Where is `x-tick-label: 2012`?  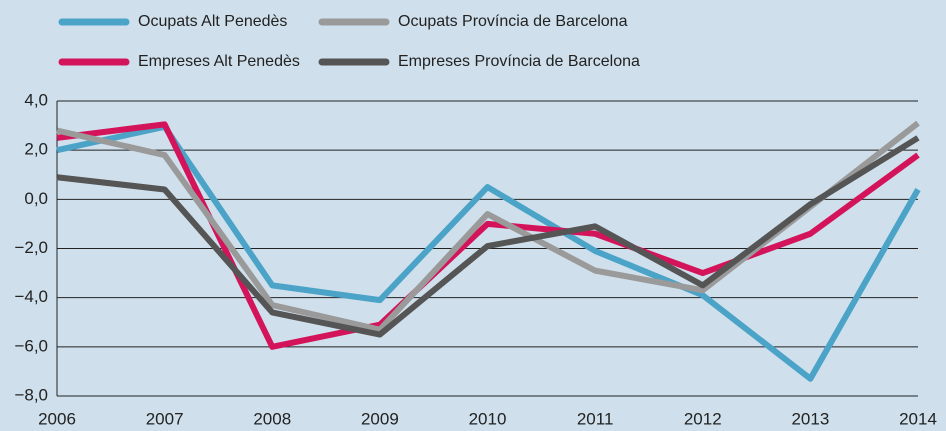
x-tick-label: 2012 is located at coordinates (703, 418).